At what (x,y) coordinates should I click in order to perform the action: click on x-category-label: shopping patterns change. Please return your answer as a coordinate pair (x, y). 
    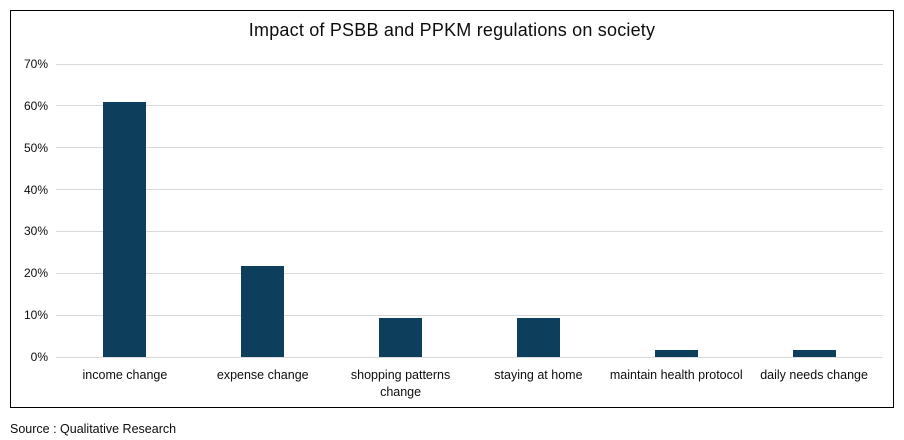
    Looking at the image, I should click on (400, 383).